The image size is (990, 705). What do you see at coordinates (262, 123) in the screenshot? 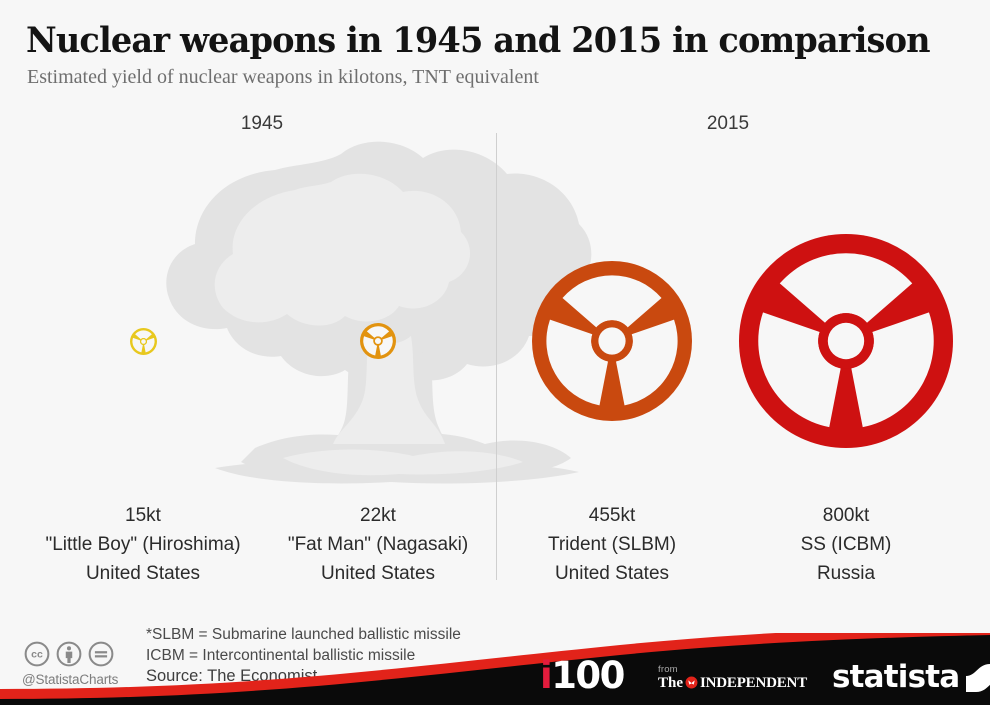
I see `era-label-1945: 1945` at bounding box center [262, 123].